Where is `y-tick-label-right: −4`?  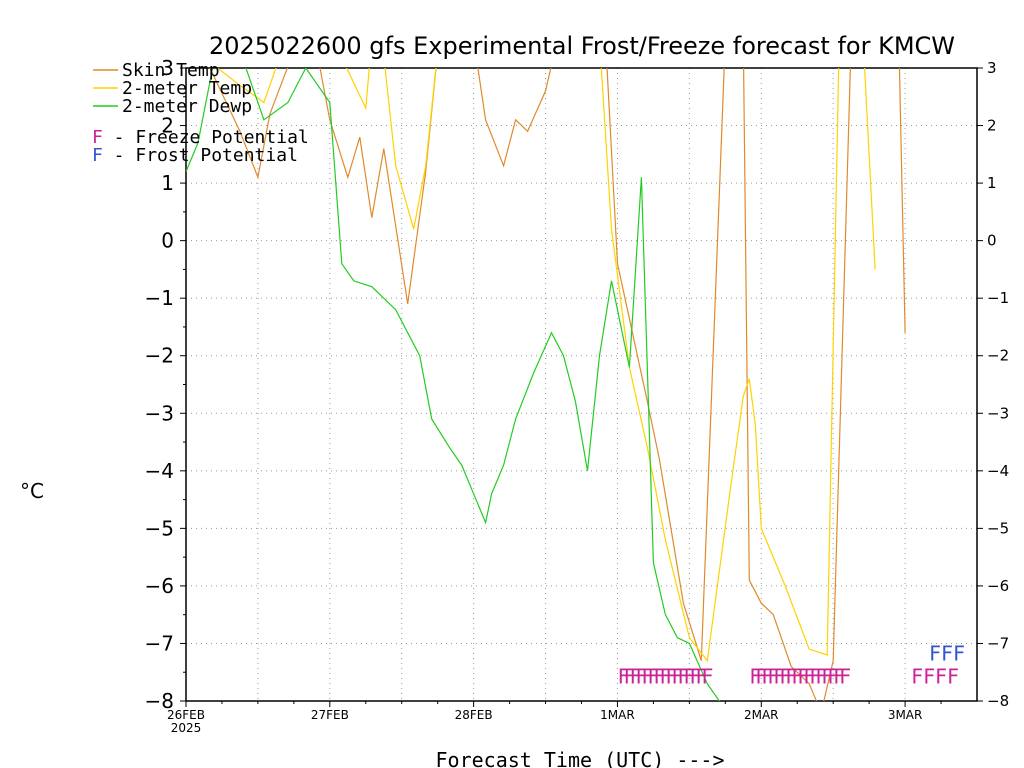
y-tick-label-right: −4 is located at coordinates (998, 471).